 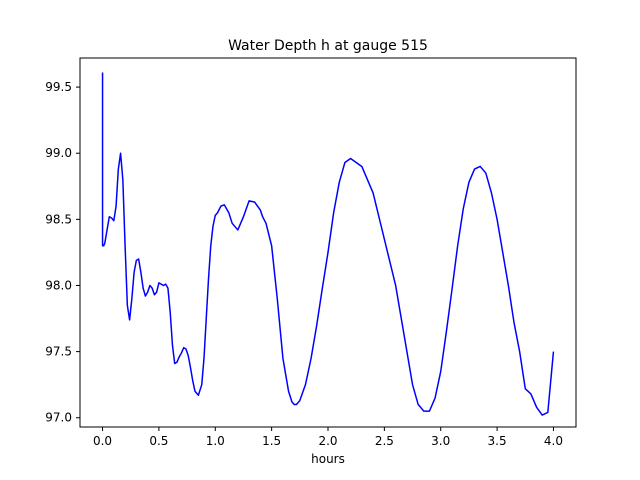 What do you see at coordinates (215, 441) in the screenshot?
I see `x-tick-label: 1.0` at bounding box center [215, 441].